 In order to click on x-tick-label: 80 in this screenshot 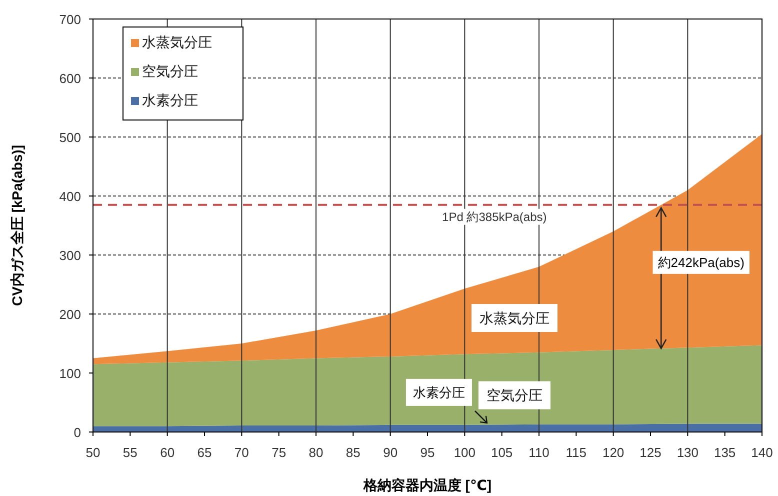, I will do `click(316, 452)`.